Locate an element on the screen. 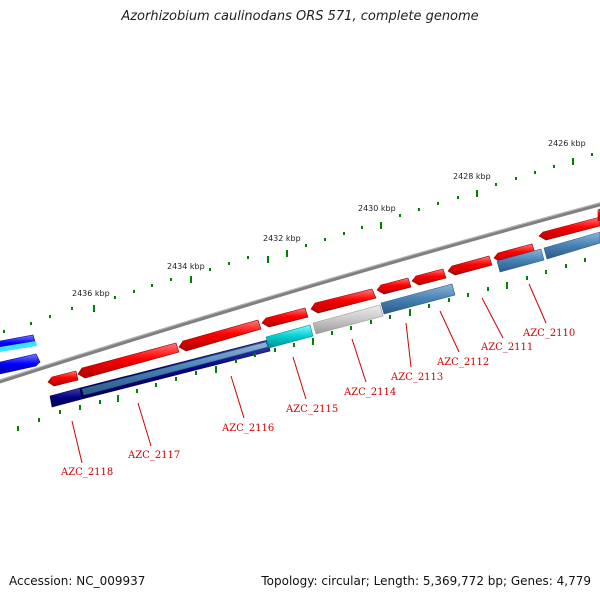  left-edge-features is located at coordinates (20, 354).